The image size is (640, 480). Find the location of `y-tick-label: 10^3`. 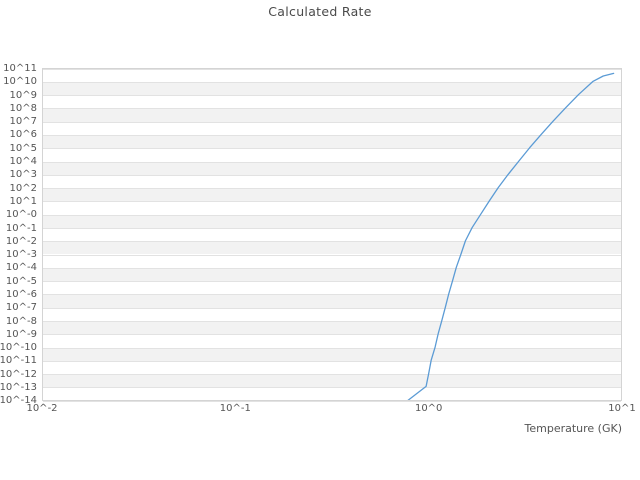

y-tick-label: 10^3 is located at coordinates (23, 175).